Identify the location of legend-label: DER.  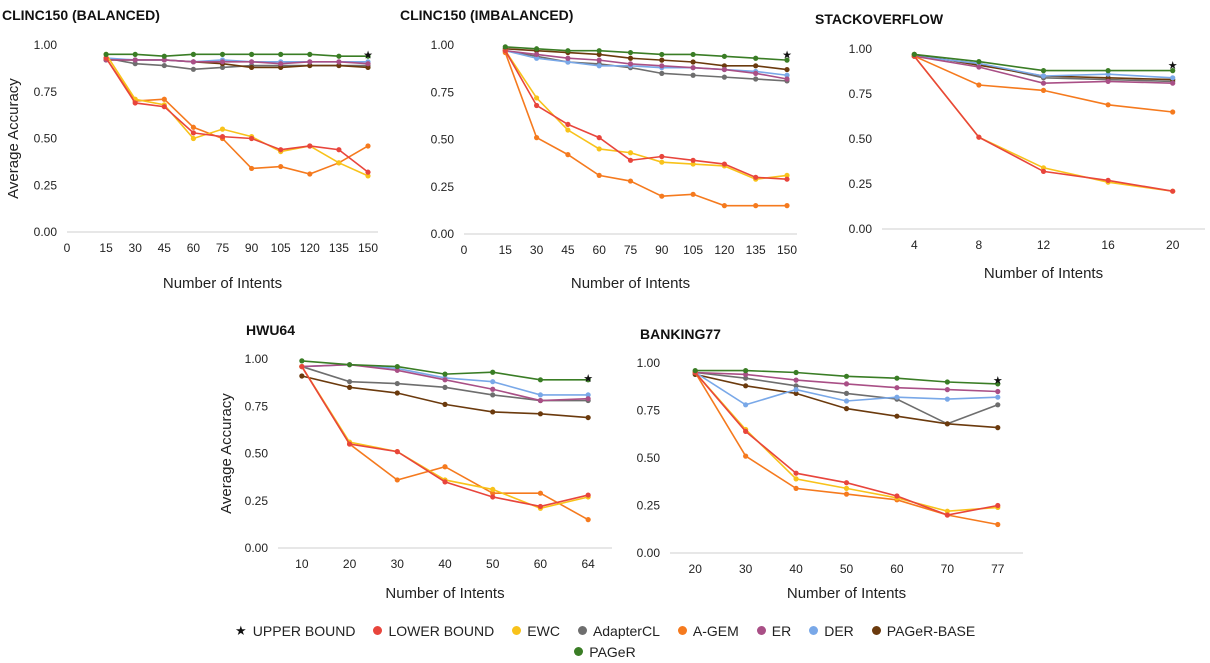
(839, 630).